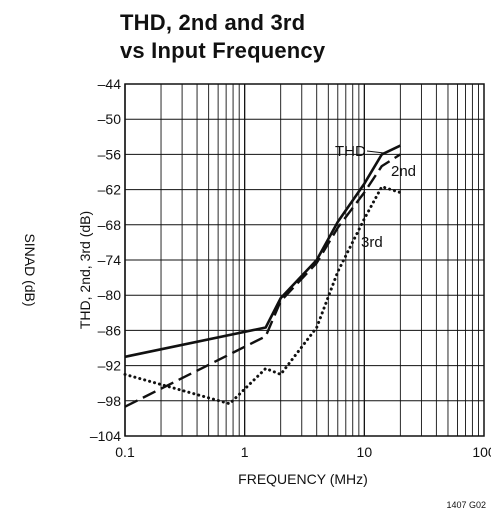 Image resolution: width=491 pixels, height=512 pixels. I want to click on x-tick-labels: 0.1 1 10 100, so click(303, 452).